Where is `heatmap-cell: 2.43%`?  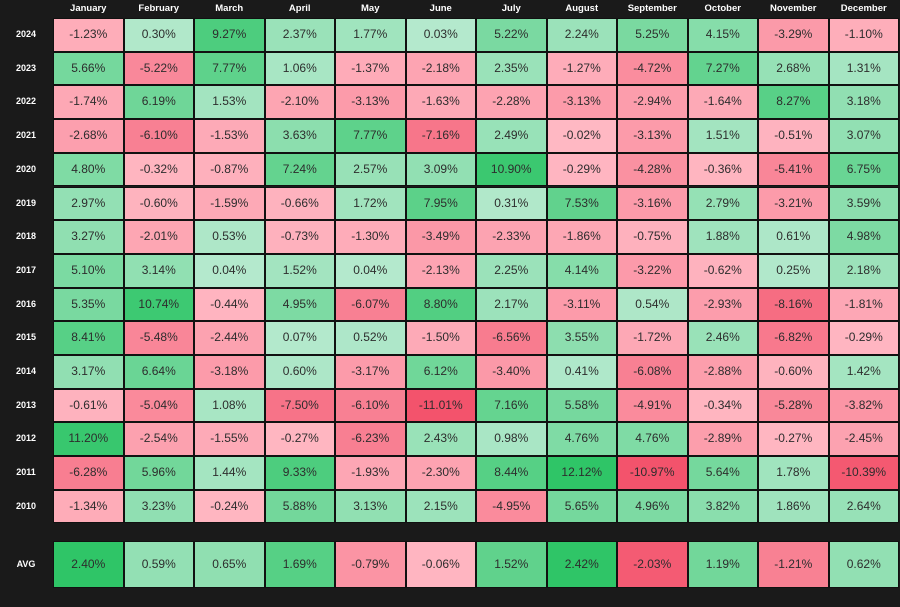 heatmap-cell: 2.43% is located at coordinates (440, 439).